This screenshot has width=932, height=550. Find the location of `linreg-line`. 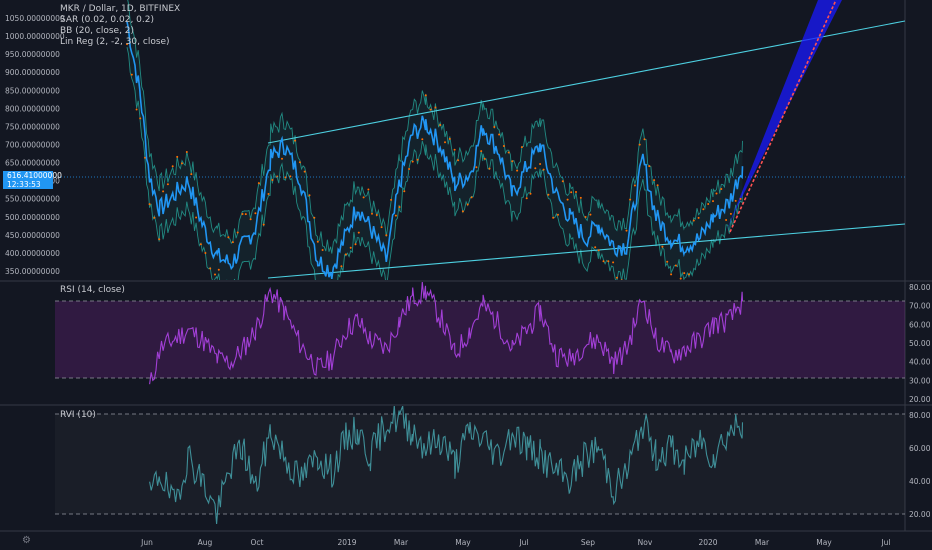

linreg-line is located at coordinates (783, 116).